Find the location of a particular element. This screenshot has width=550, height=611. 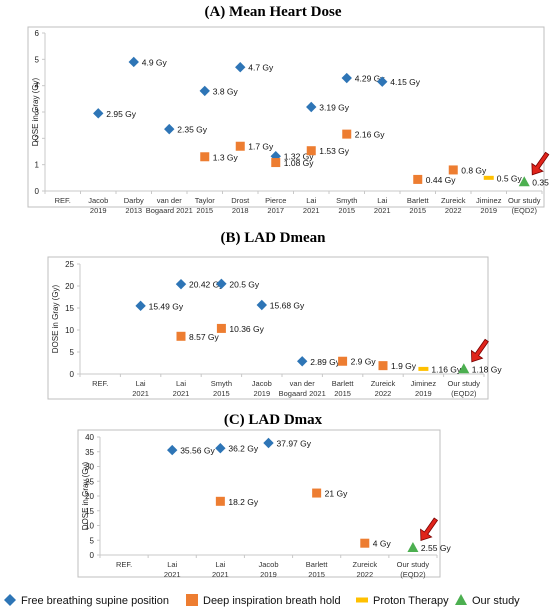

data-label: 0.8 Gy is located at coordinates (474, 170).